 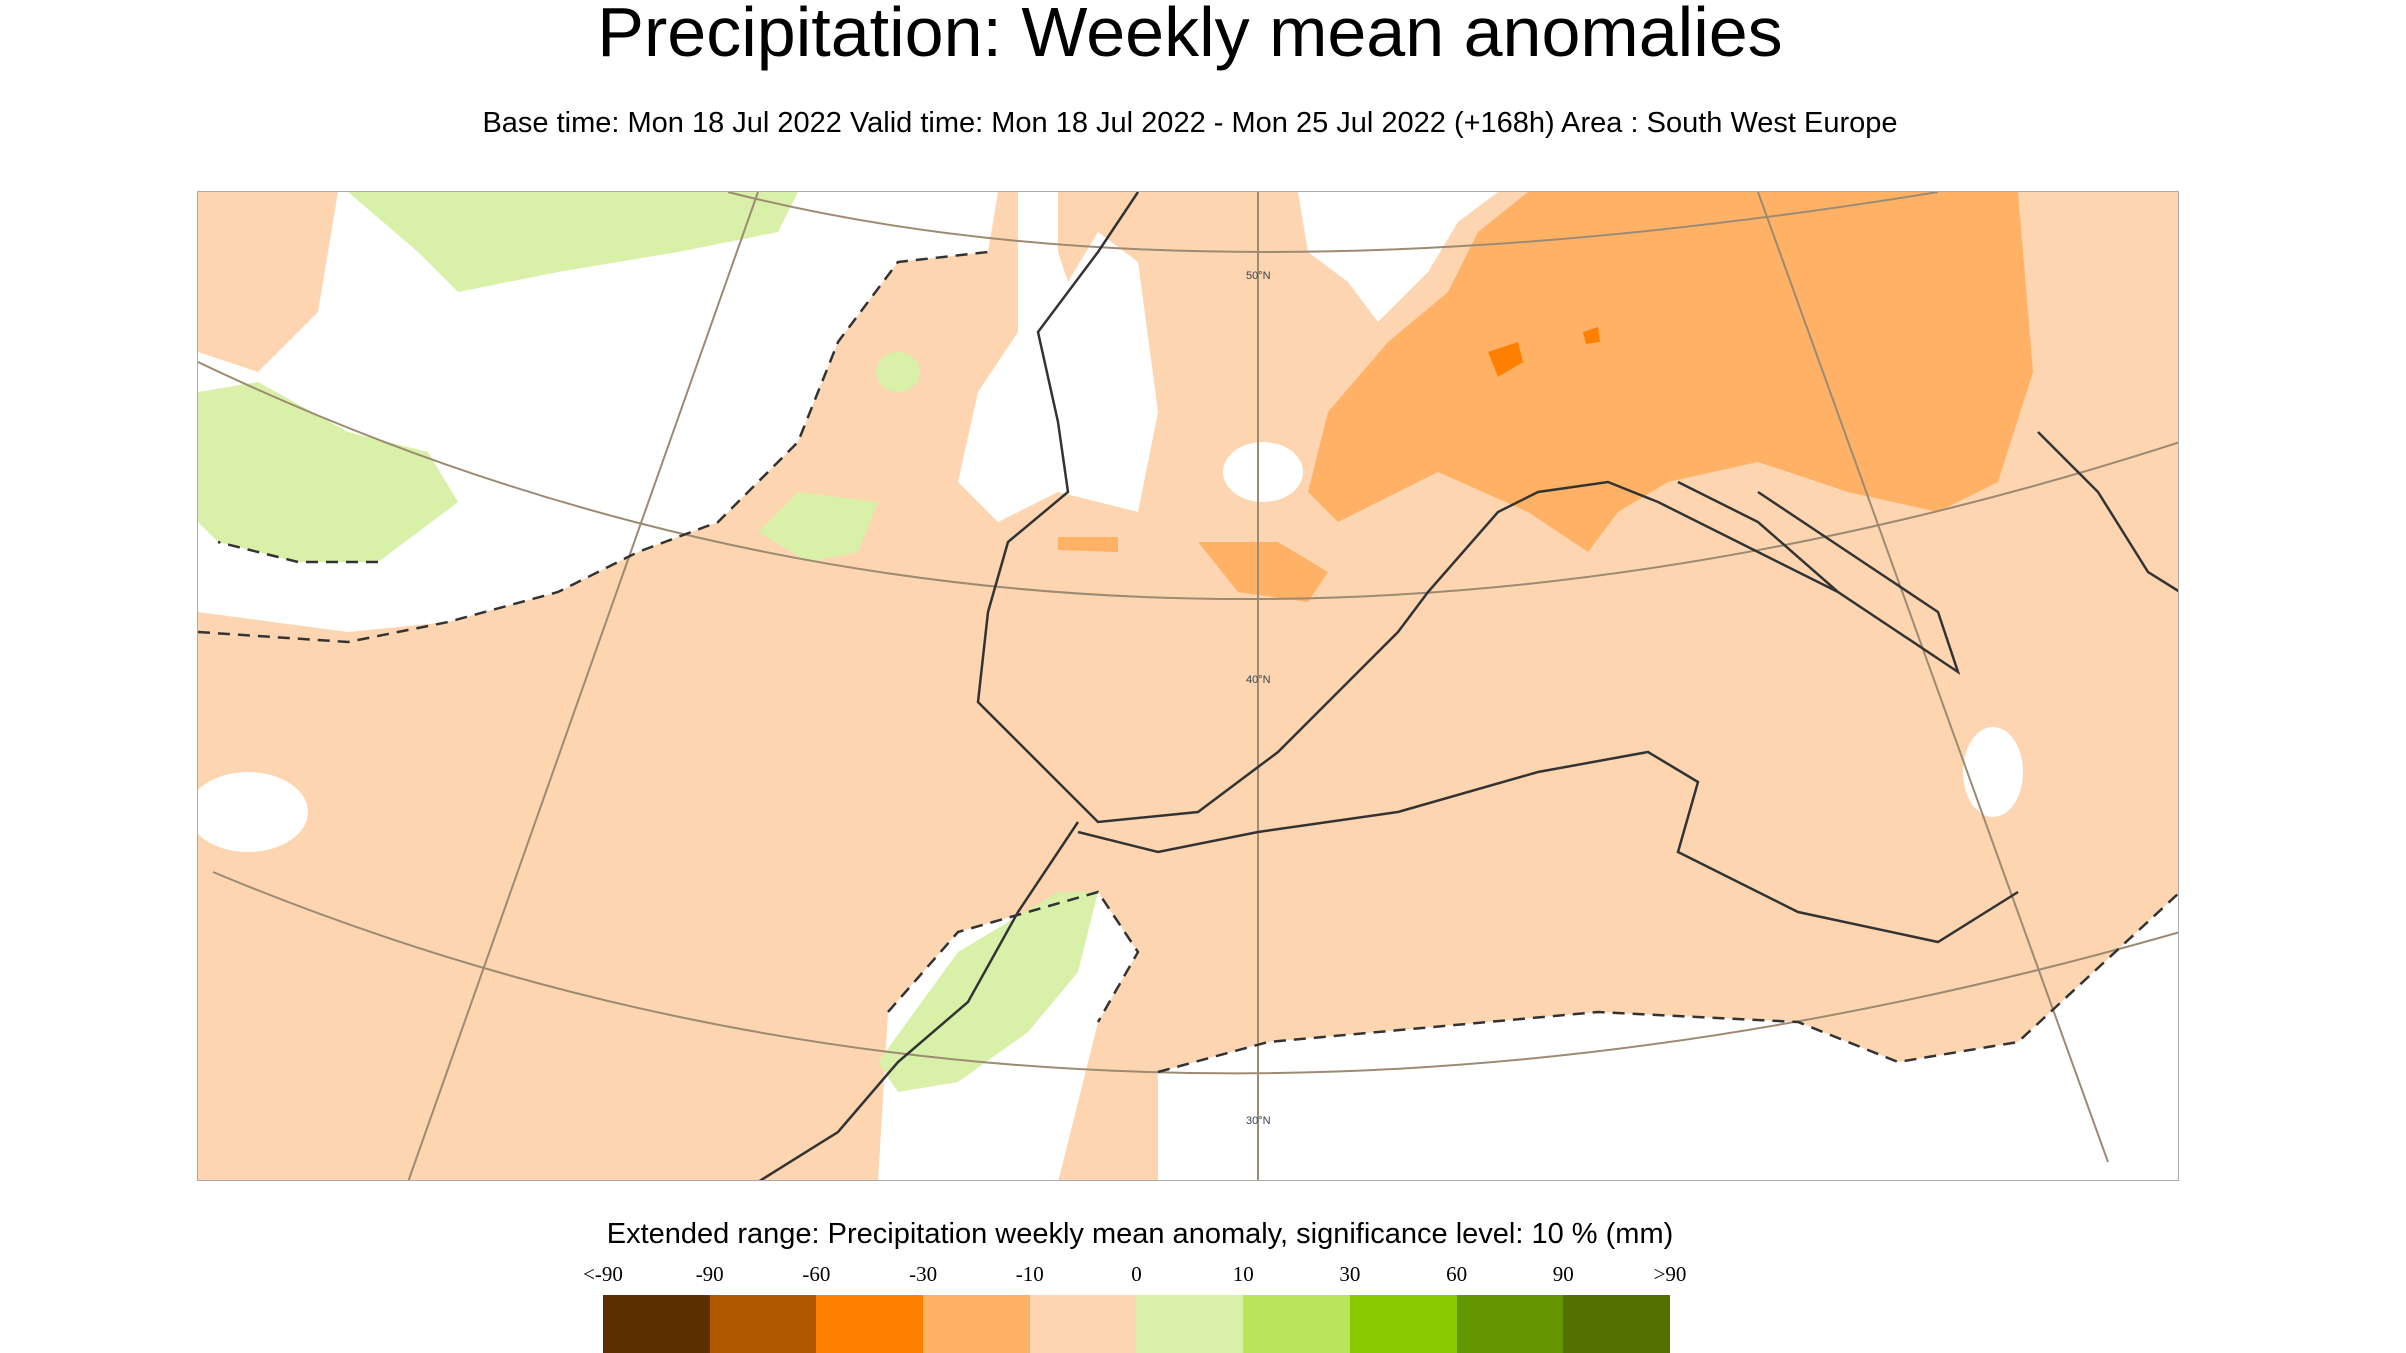 What do you see at coordinates (1258, 276) in the screenshot?
I see `latitude-label: 50°N` at bounding box center [1258, 276].